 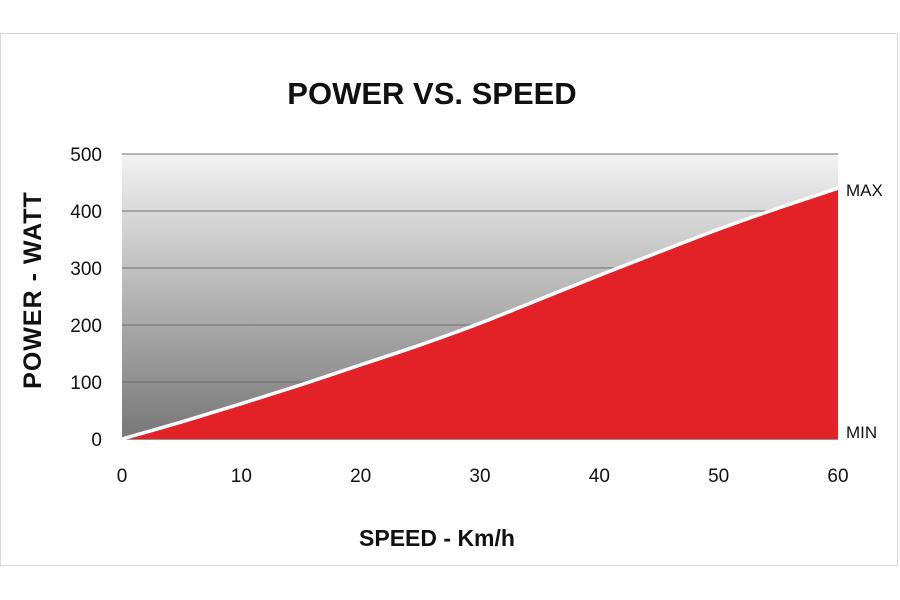 What do you see at coordinates (86, 383) in the screenshot?
I see `y-tick-label-100: 100` at bounding box center [86, 383].